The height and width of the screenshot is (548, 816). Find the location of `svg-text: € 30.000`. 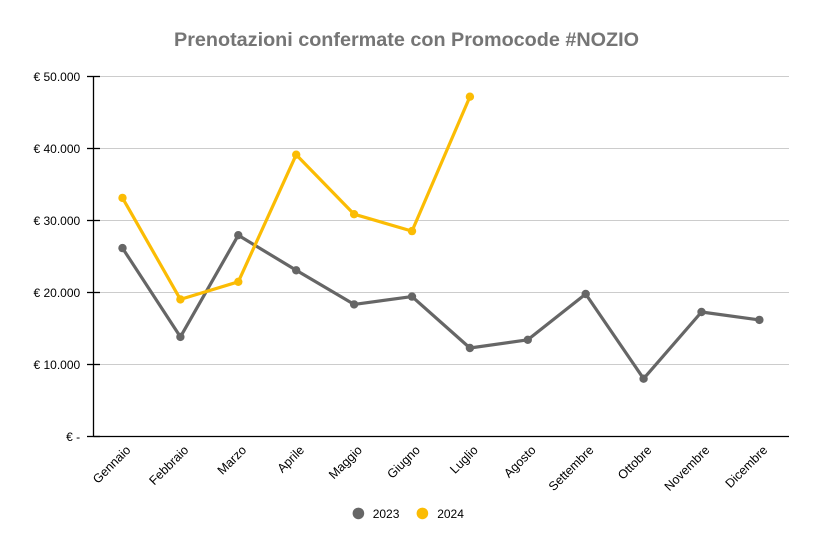

svg-text: € 30.000 is located at coordinates (56, 221).